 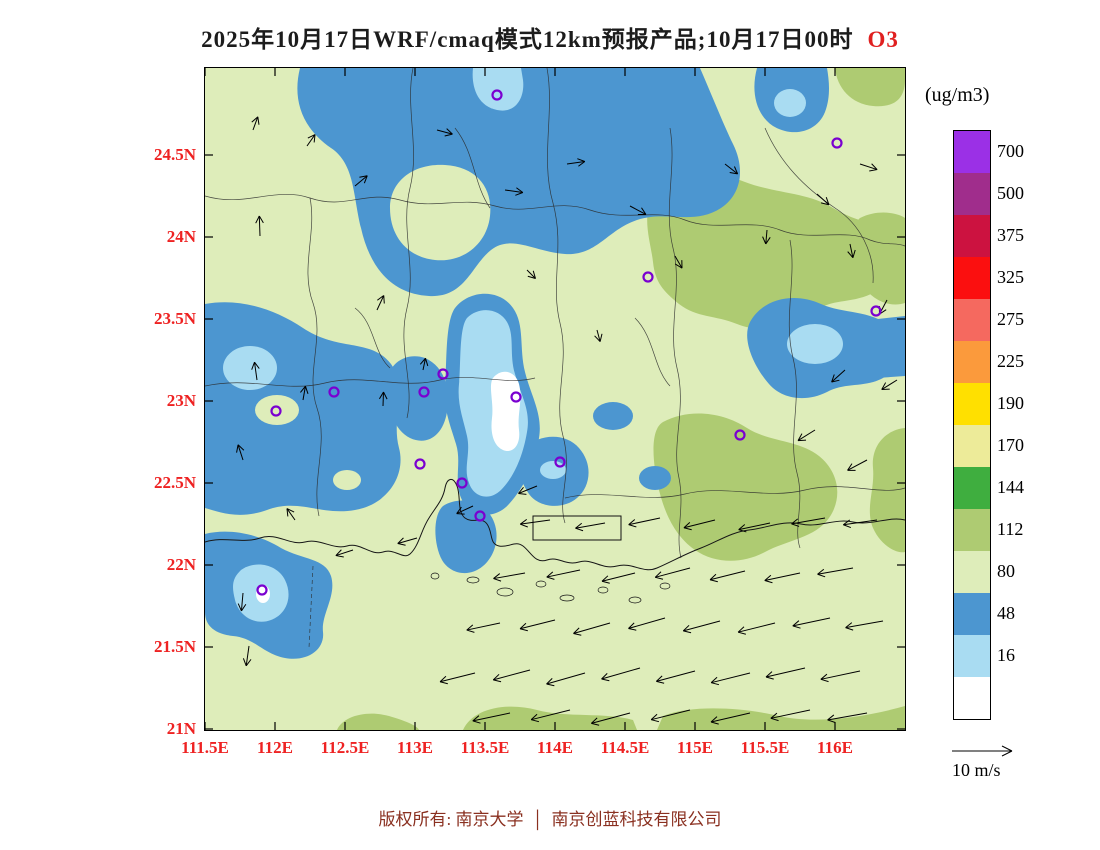 What do you see at coordinates (976, 770) in the screenshot?
I see `wind-scale-label: 10 m/s` at bounding box center [976, 770].